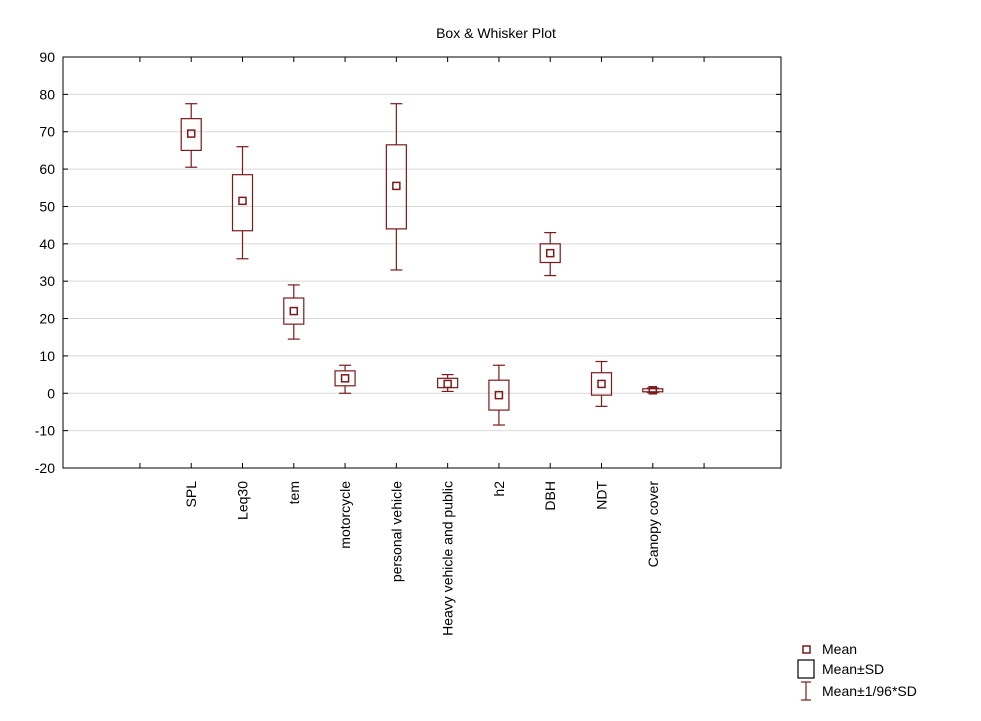  What do you see at coordinates (294, 492) in the screenshot?
I see `x-tick-label: tem` at bounding box center [294, 492].